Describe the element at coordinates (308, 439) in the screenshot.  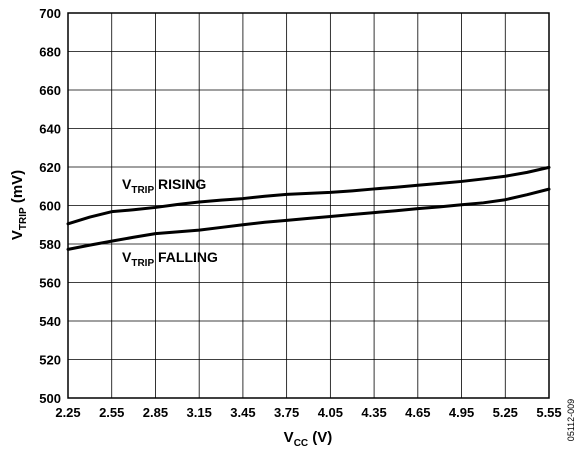
I see `x-axis-title: VCC (V)` at that location.